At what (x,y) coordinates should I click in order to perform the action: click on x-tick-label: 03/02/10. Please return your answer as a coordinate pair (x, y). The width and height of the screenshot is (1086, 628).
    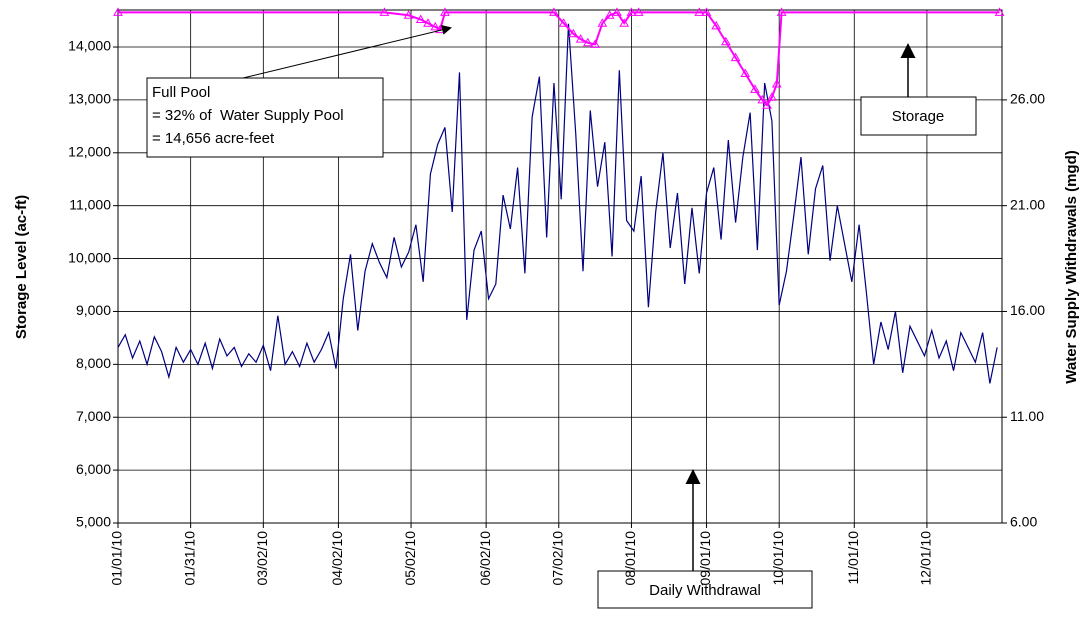
    Looking at the image, I should click on (262, 558).